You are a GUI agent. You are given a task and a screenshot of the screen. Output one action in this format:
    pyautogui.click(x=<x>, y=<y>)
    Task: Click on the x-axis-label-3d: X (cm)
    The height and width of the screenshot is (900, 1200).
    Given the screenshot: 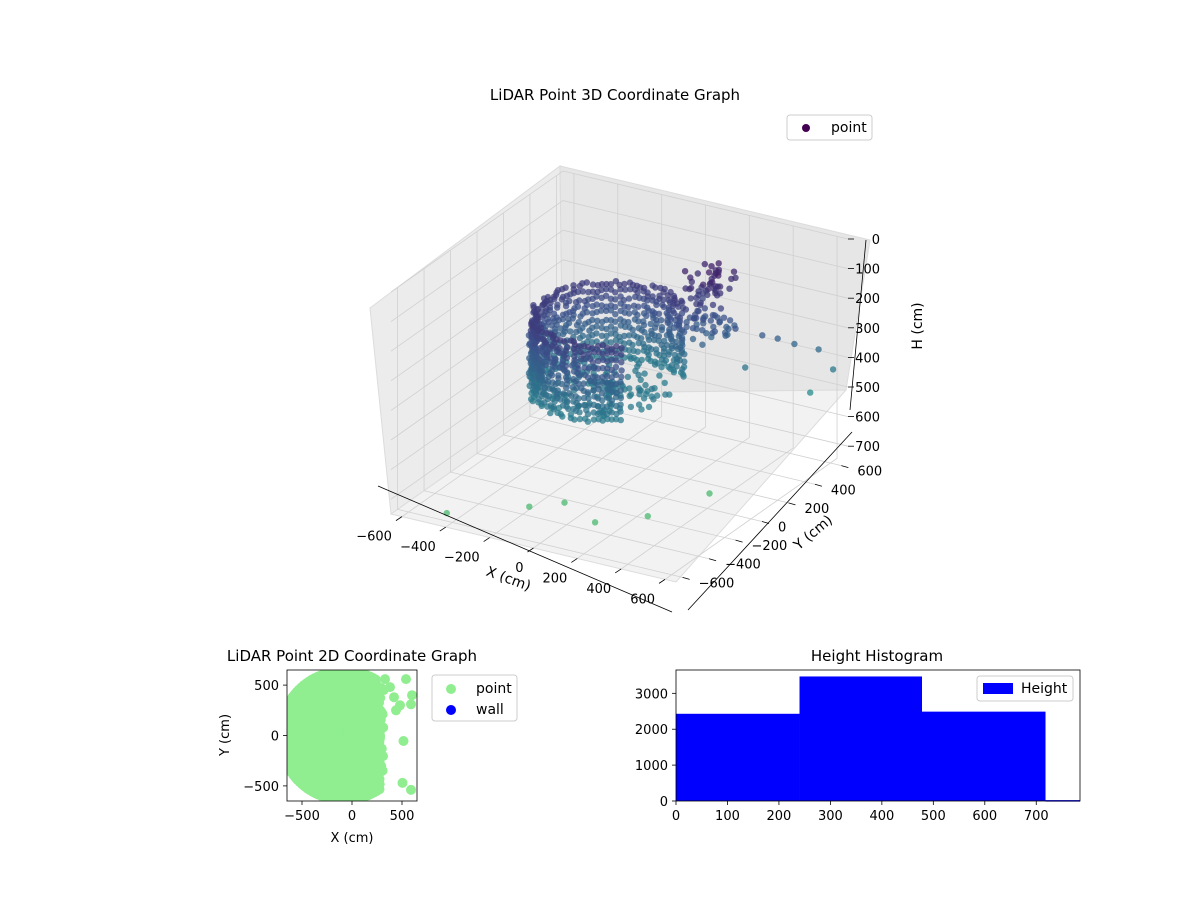 What is the action you would take?
    pyautogui.click(x=508, y=579)
    